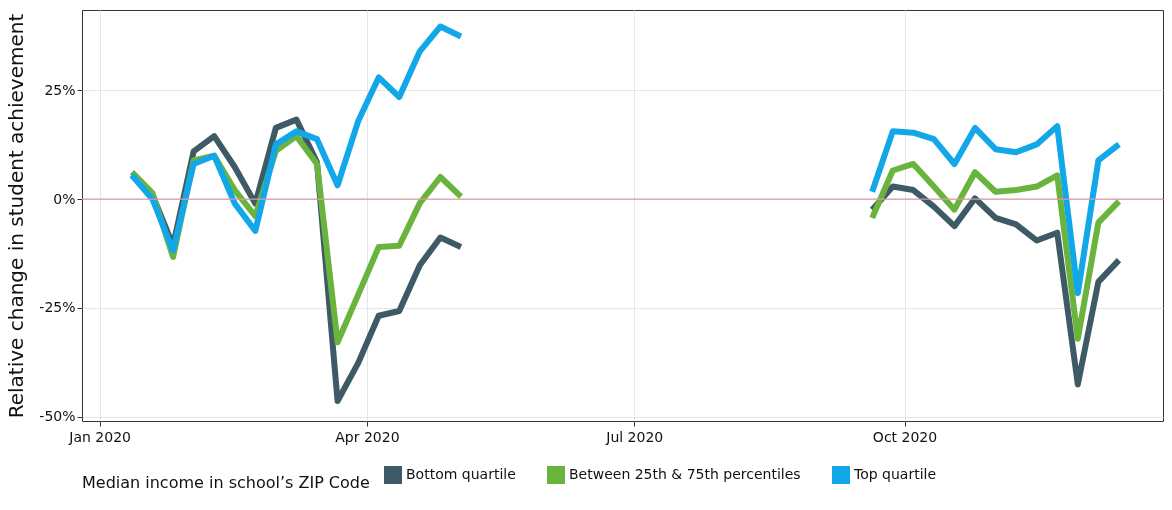  I want to click on legend-title: Median income in school’s ZIP Code, so click(226, 482).